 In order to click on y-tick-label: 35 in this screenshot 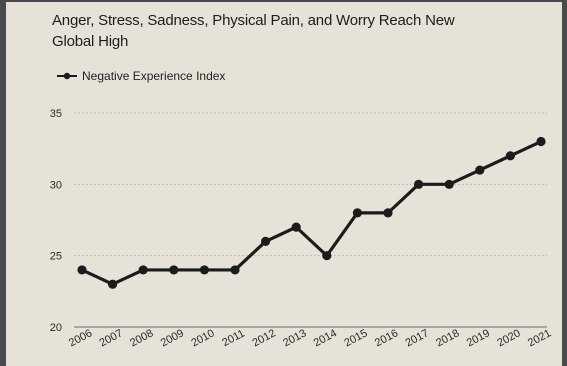, I will do `click(56, 114)`.